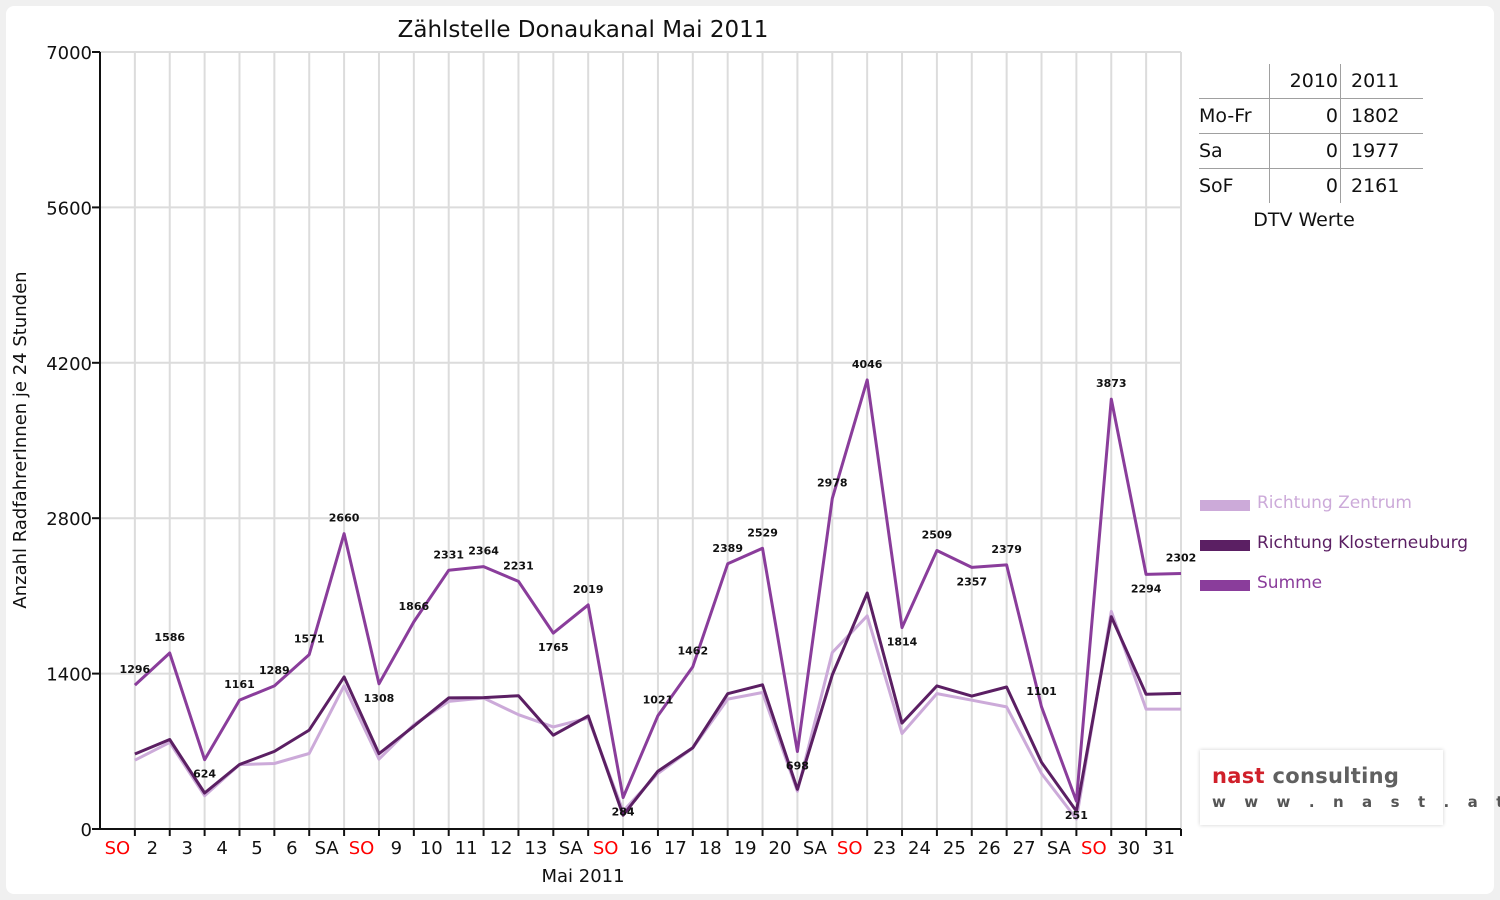  I want to click on y-tick-label: 2800, so click(69, 519).